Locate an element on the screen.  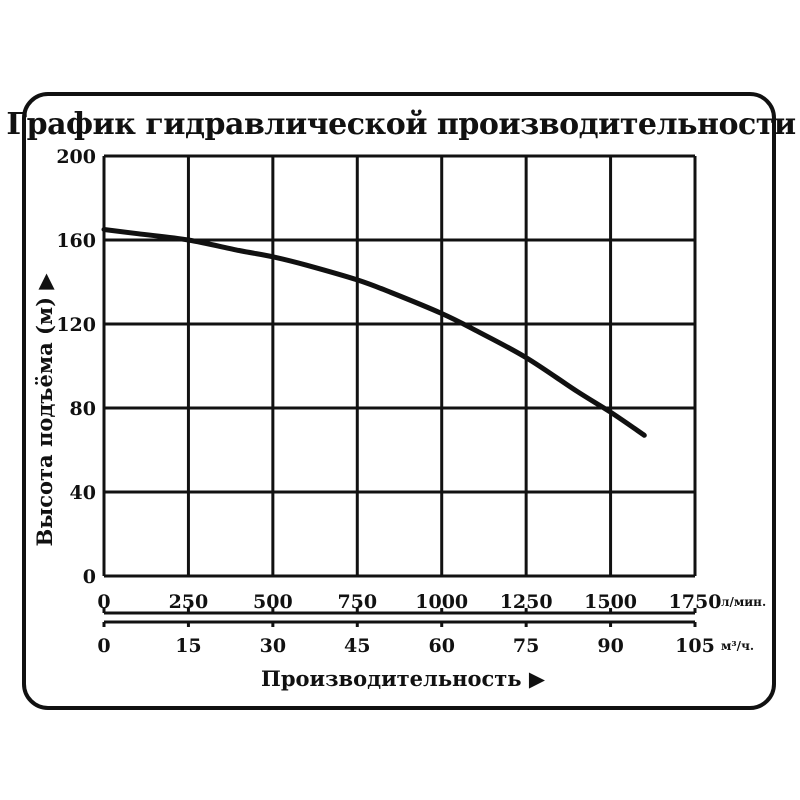
x-tick-label-secondary: 60 is located at coordinates (441, 646).